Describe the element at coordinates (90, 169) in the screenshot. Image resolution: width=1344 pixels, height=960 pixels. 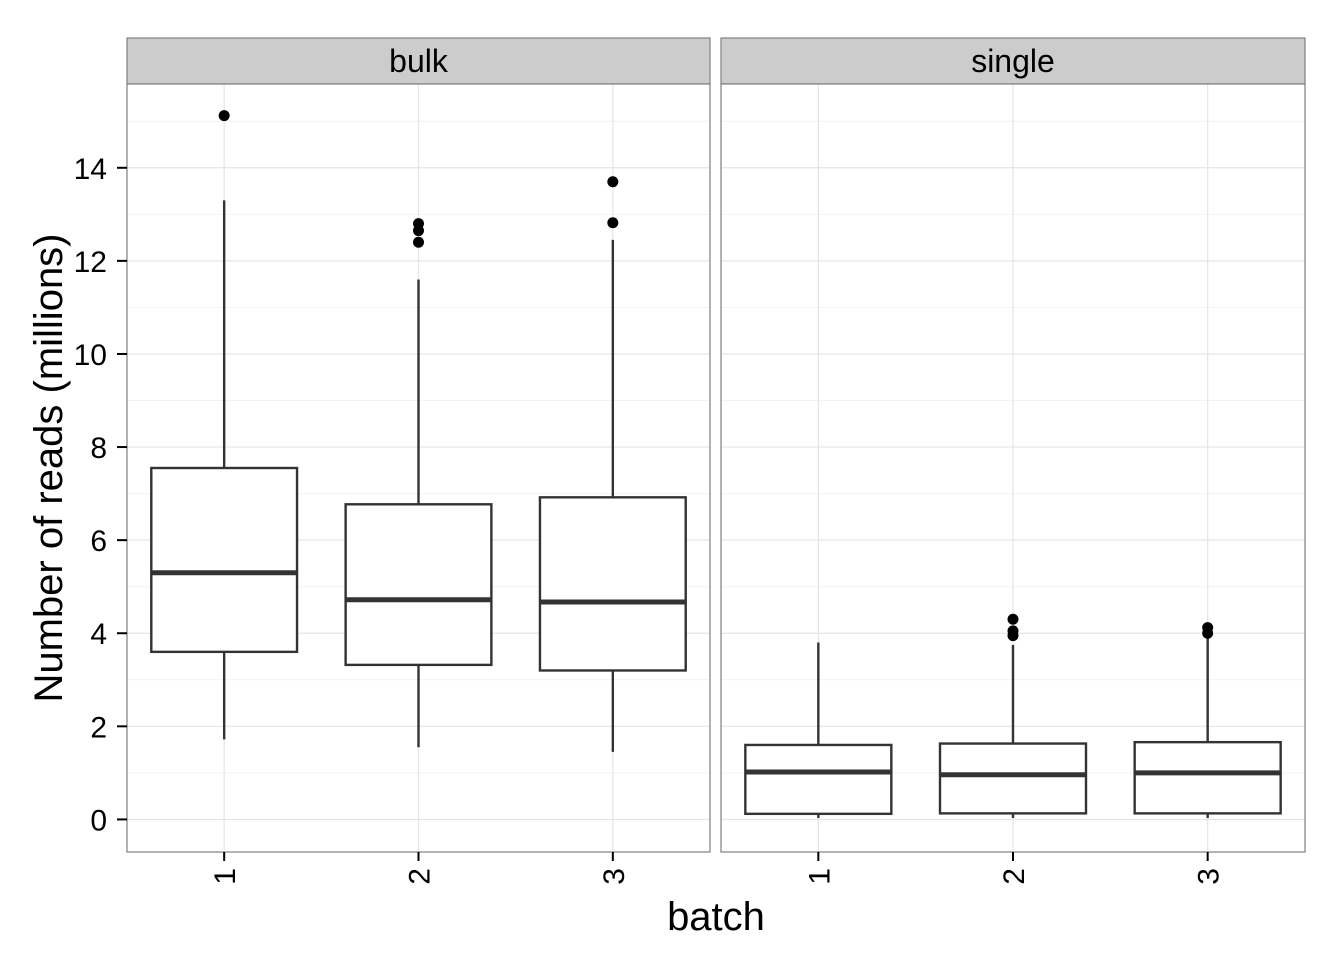
I see `y-tick-label: 14` at that location.